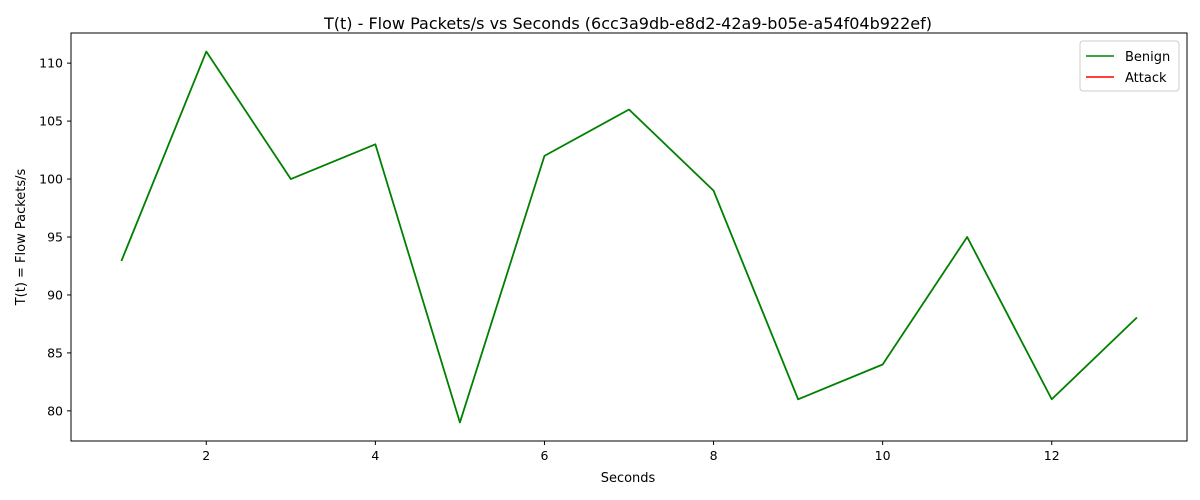  Describe the element at coordinates (1052, 455) in the screenshot. I see `x-tick-label: 12` at that location.